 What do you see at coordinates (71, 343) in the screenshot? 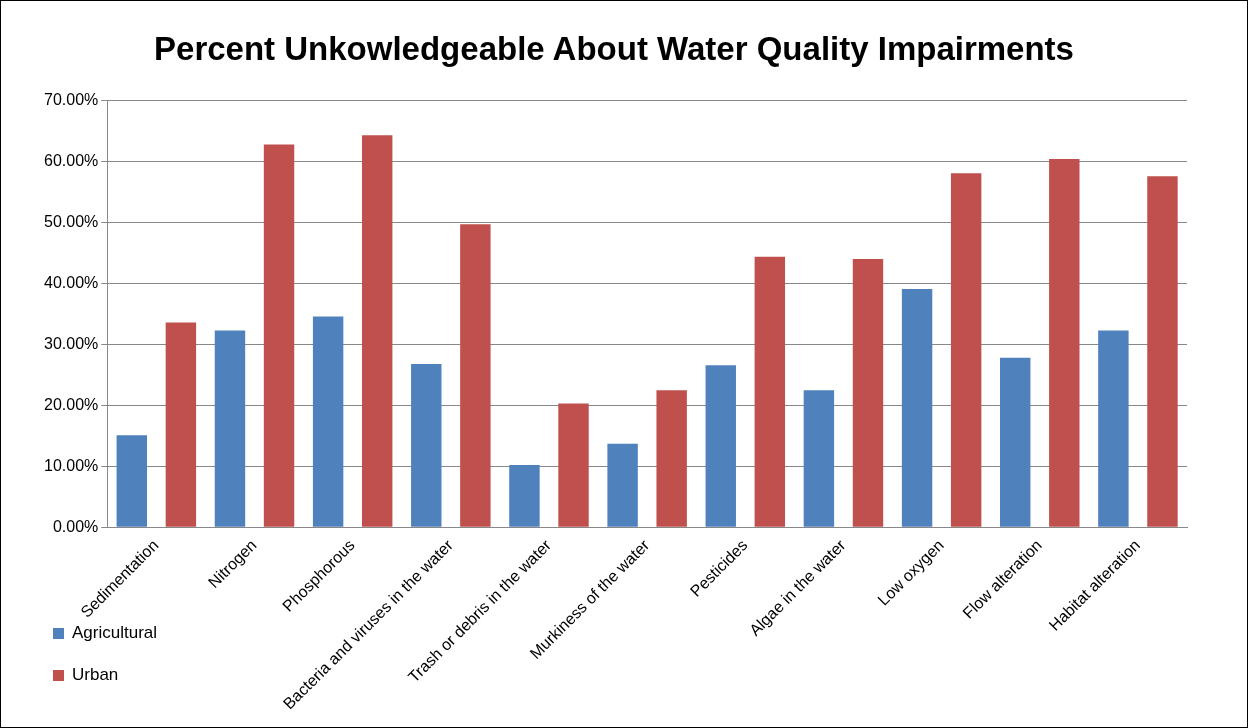
I see `y-tick-label: 30.00%` at bounding box center [71, 343].